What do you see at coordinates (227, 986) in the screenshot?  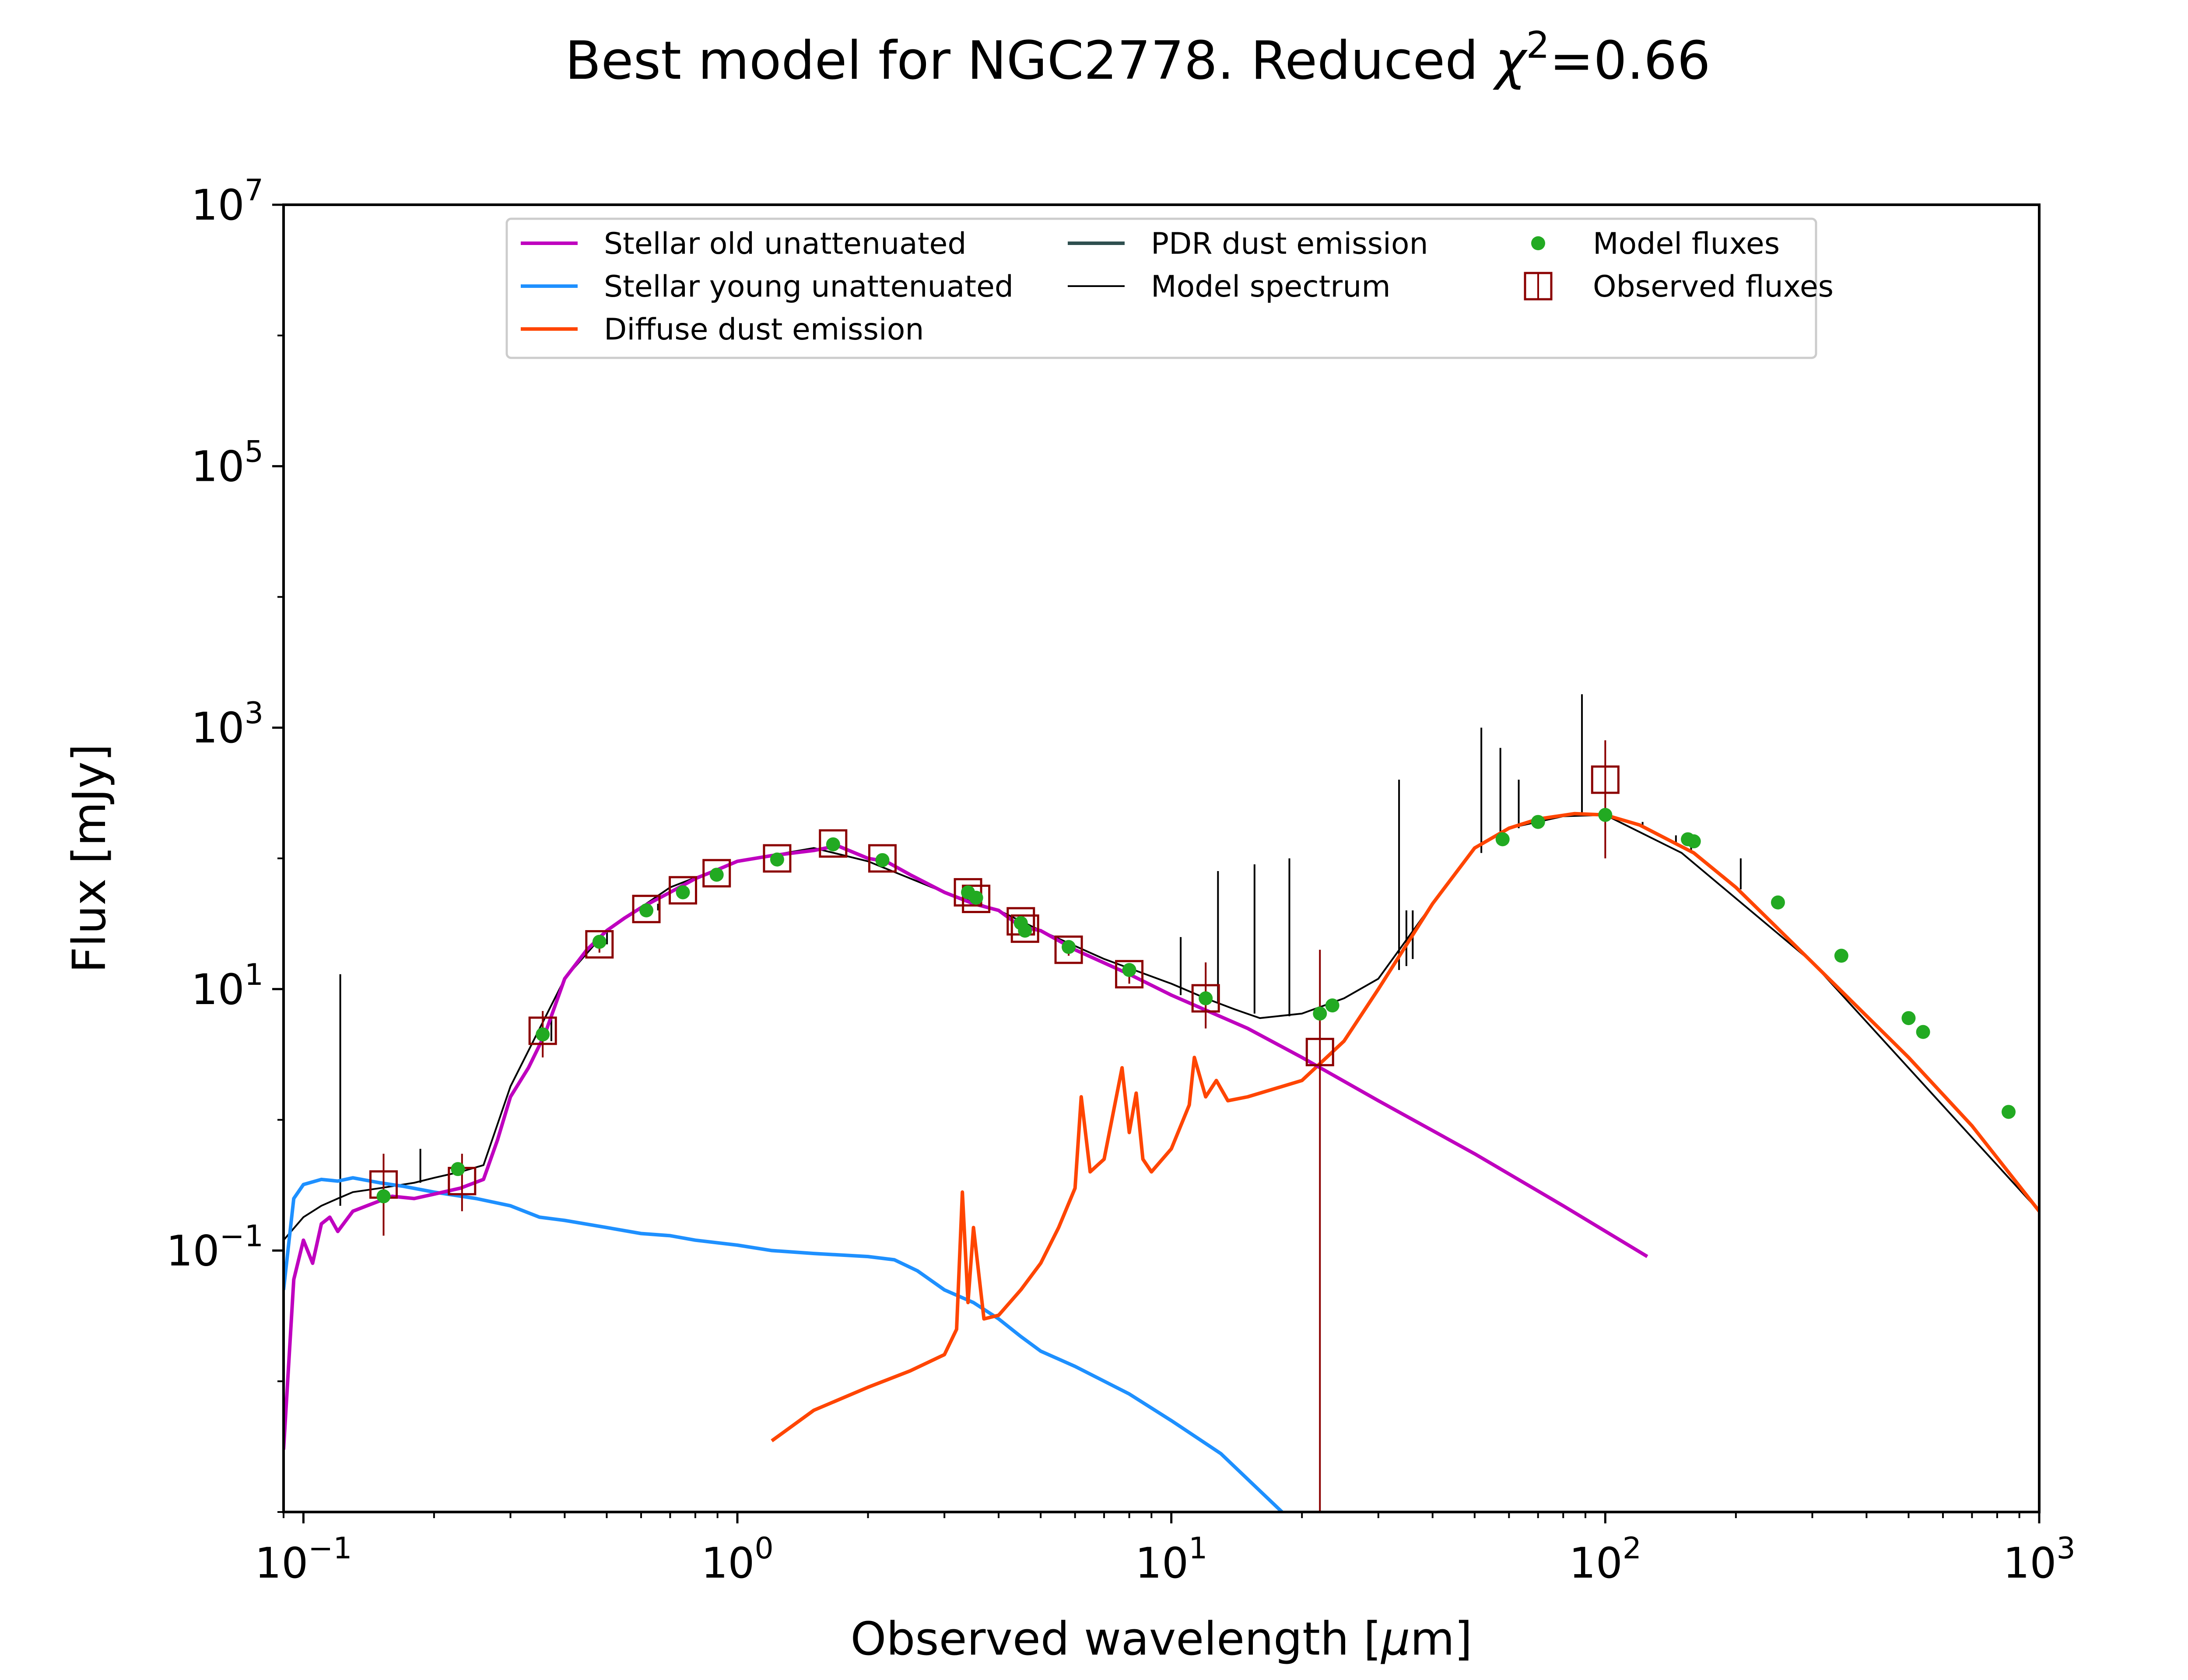 I see `y-tick-label: 10¹` at bounding box center [227, 986].